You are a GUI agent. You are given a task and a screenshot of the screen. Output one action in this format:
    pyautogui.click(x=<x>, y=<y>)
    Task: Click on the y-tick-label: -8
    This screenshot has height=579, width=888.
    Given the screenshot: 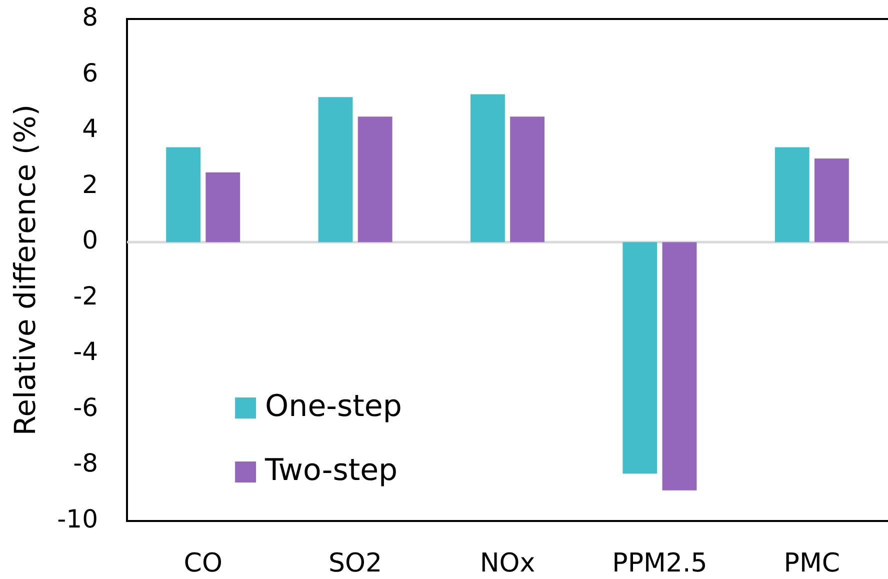 What is the action you would take?
    pyautogui.click(x=85, y=463)
    